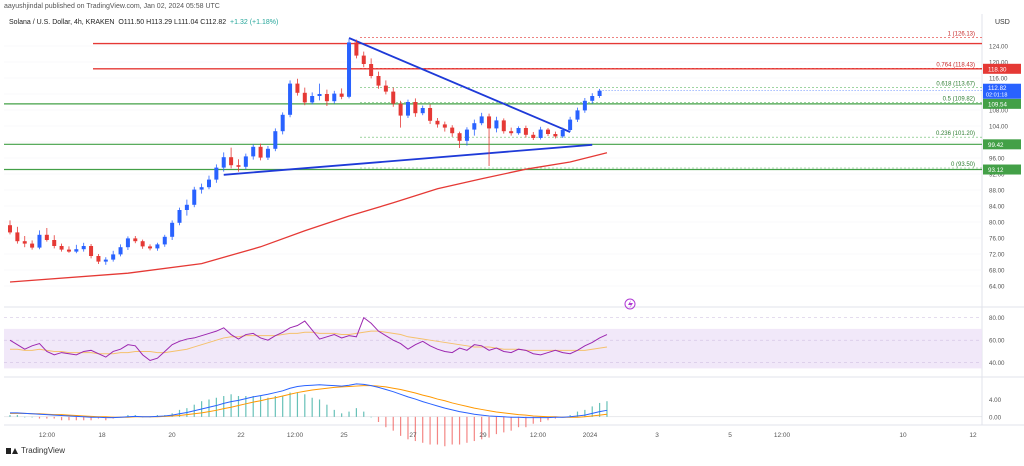  What do you see at coordinates (241, 435) in the screenshot?
I see `x-tick-label: 22` at bounding box center [241, 435].